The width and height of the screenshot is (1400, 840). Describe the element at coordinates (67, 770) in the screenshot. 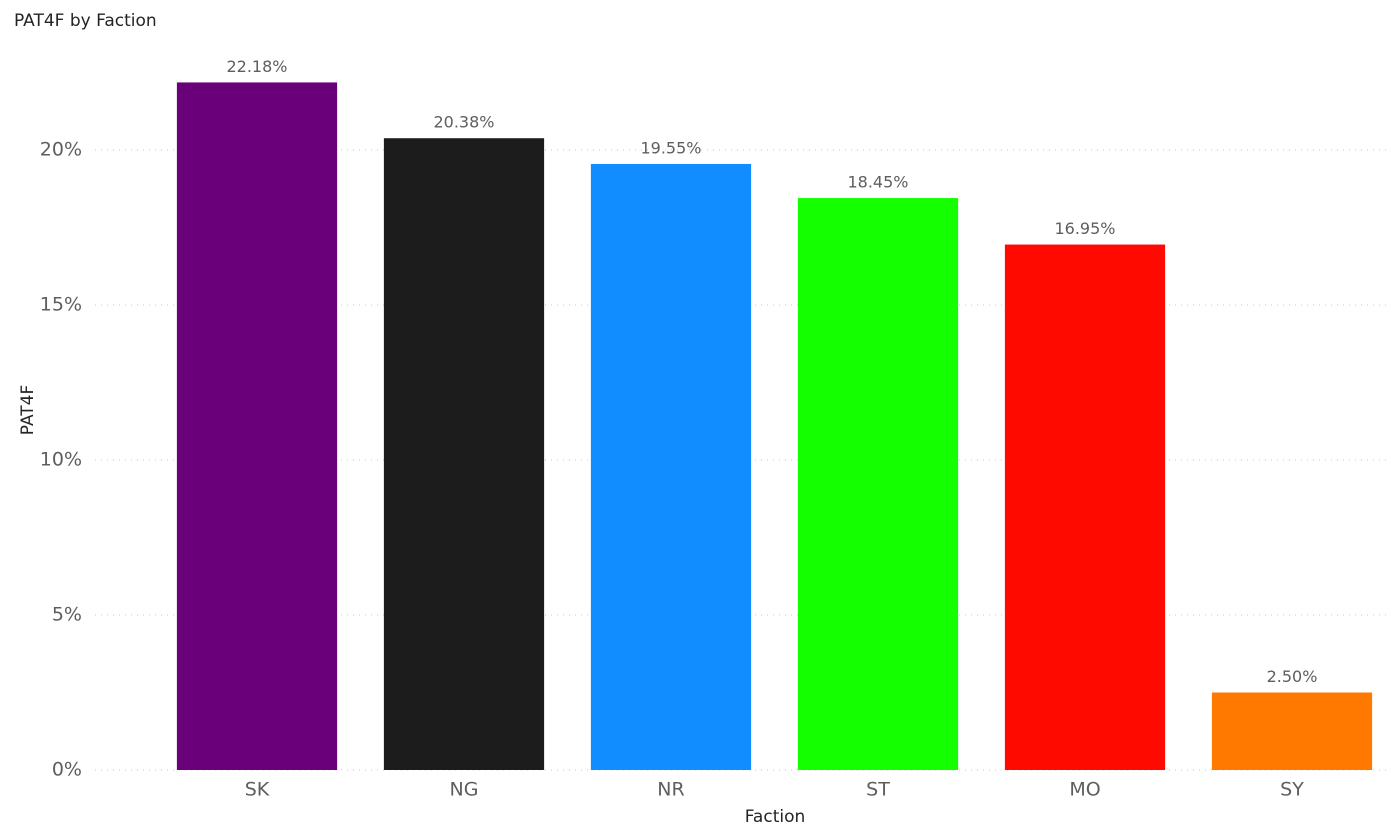

I see `y-tick-label: 0%` at that location.